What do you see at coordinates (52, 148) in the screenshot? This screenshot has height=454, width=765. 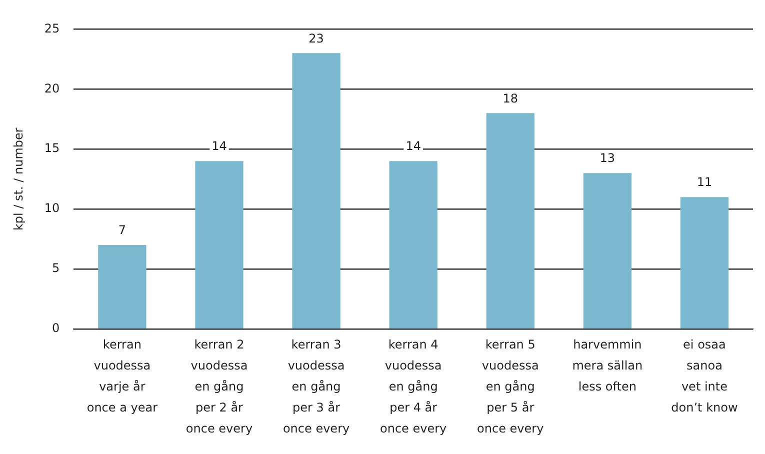 I see `y-tick-label: 15` at bounding box center [52, 148].